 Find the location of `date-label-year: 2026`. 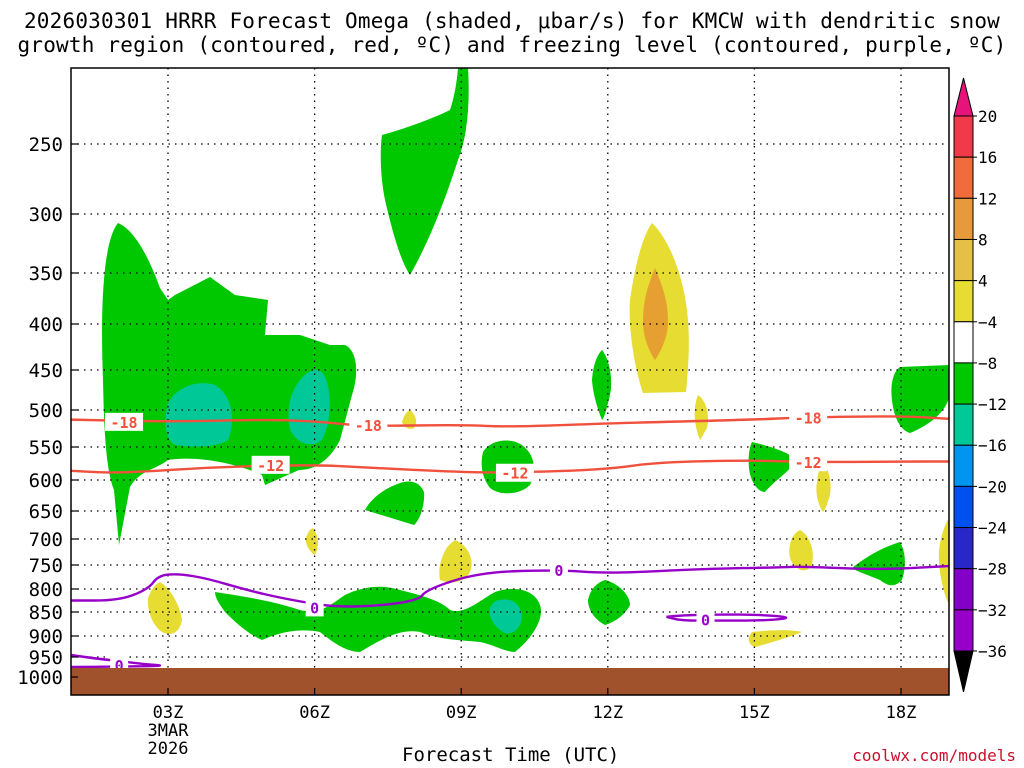

date-label-year: 2026 is located at coordinates (168, 749).